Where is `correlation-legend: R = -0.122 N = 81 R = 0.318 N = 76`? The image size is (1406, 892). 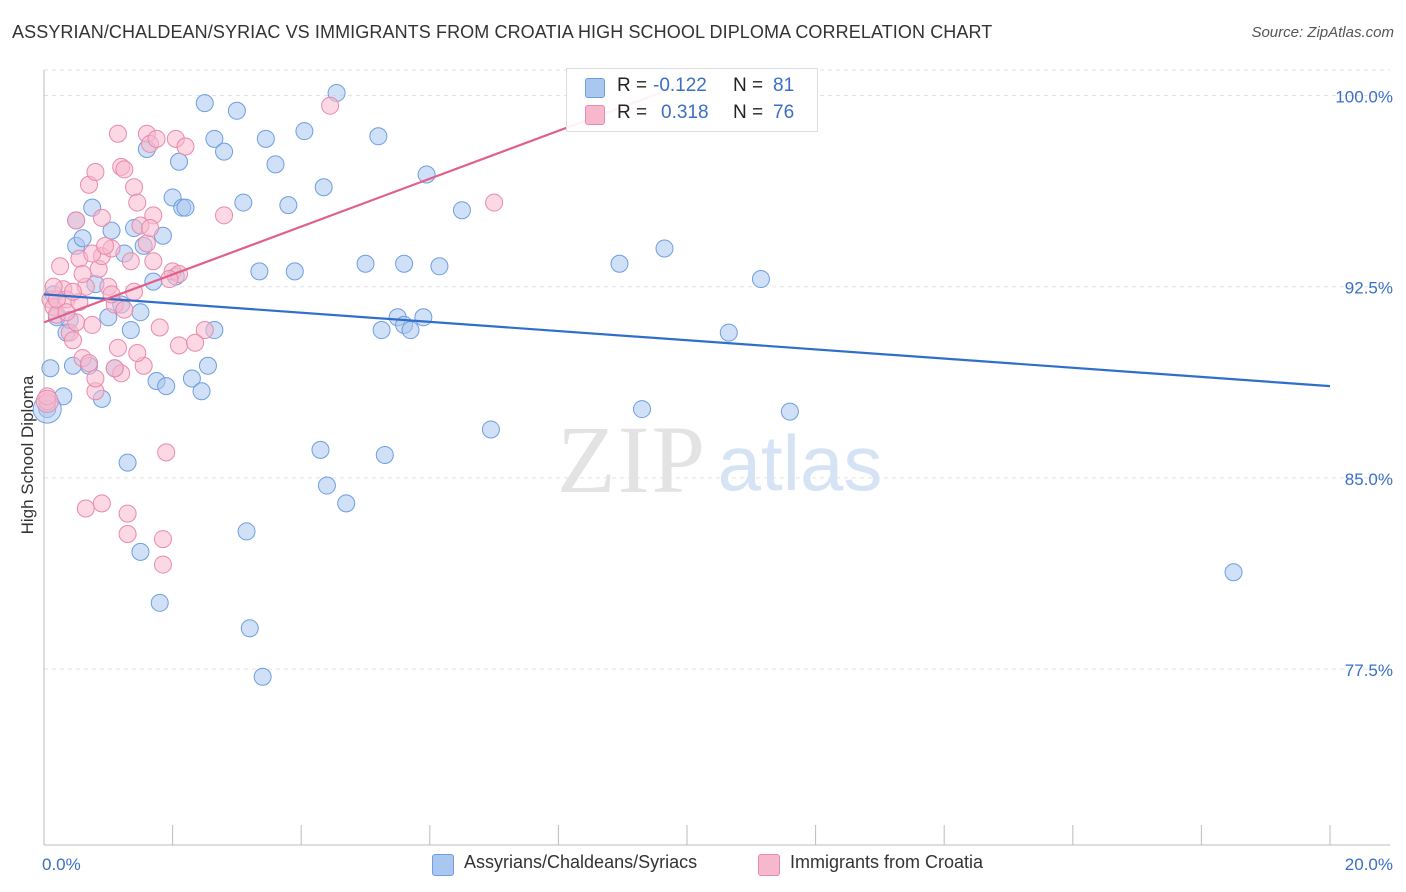
correlation-legend: R = -0.122 N = 81 R = 0.318 N = 76 is located at coordinates (692, 100).